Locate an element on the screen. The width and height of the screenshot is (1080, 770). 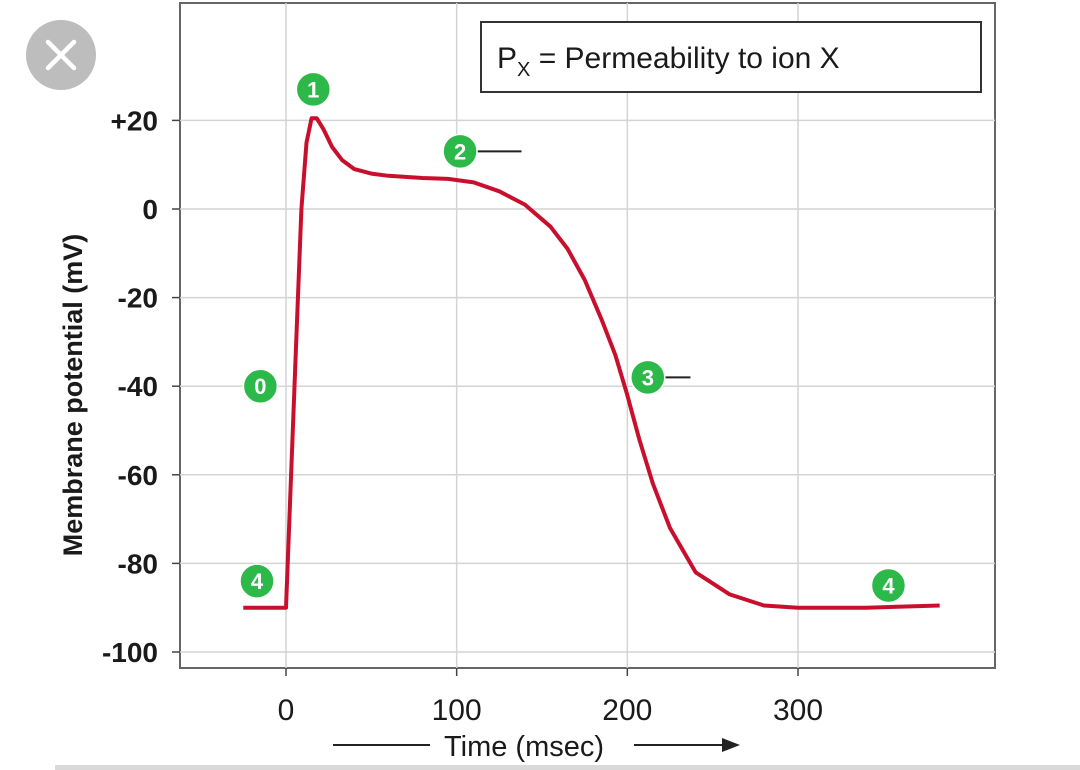
x-tick-label: 200 is located at coordinates (627, 710).